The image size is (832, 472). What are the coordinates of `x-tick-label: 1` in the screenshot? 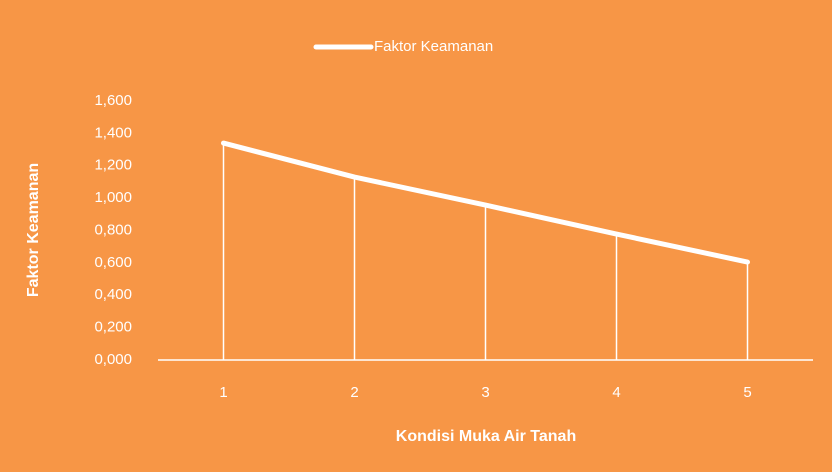 It's located at (223, 392).